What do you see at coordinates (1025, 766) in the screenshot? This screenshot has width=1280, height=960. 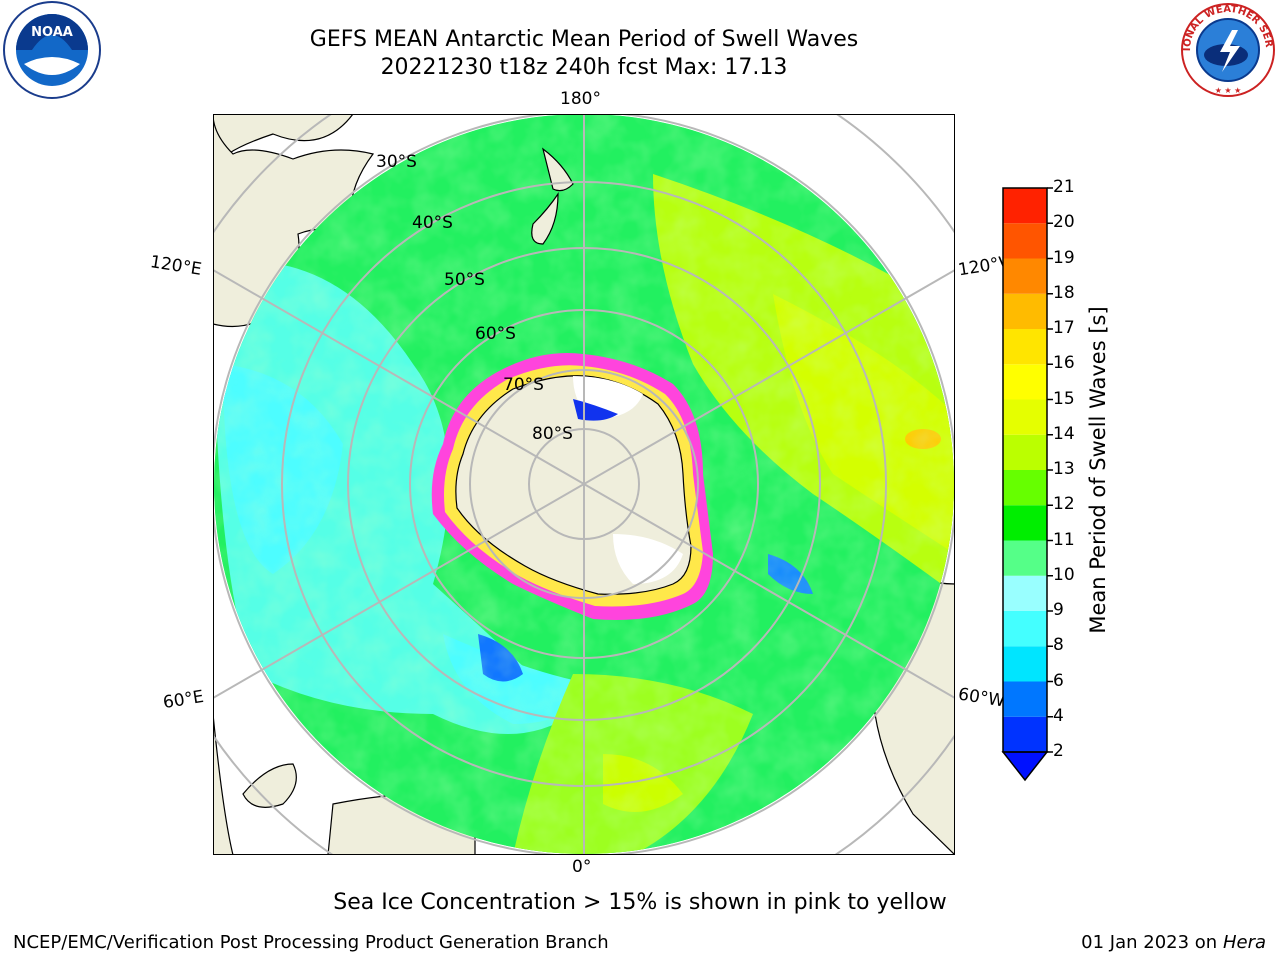 I see `colorbar-extend-arrow` at bounding box center [1025, 766].